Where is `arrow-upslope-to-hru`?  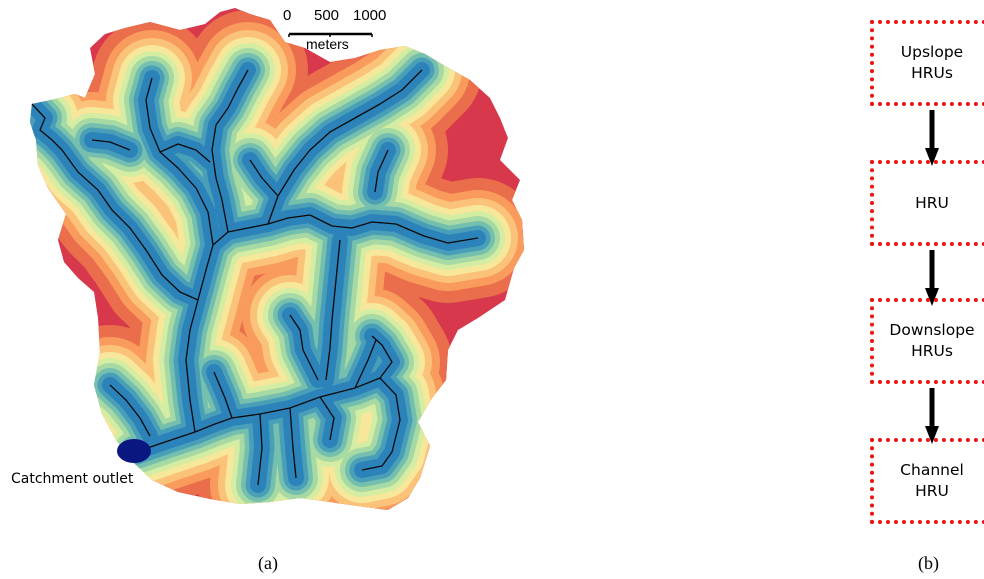 arrow-upslope-to-hru is located at coordinates (932, 138).